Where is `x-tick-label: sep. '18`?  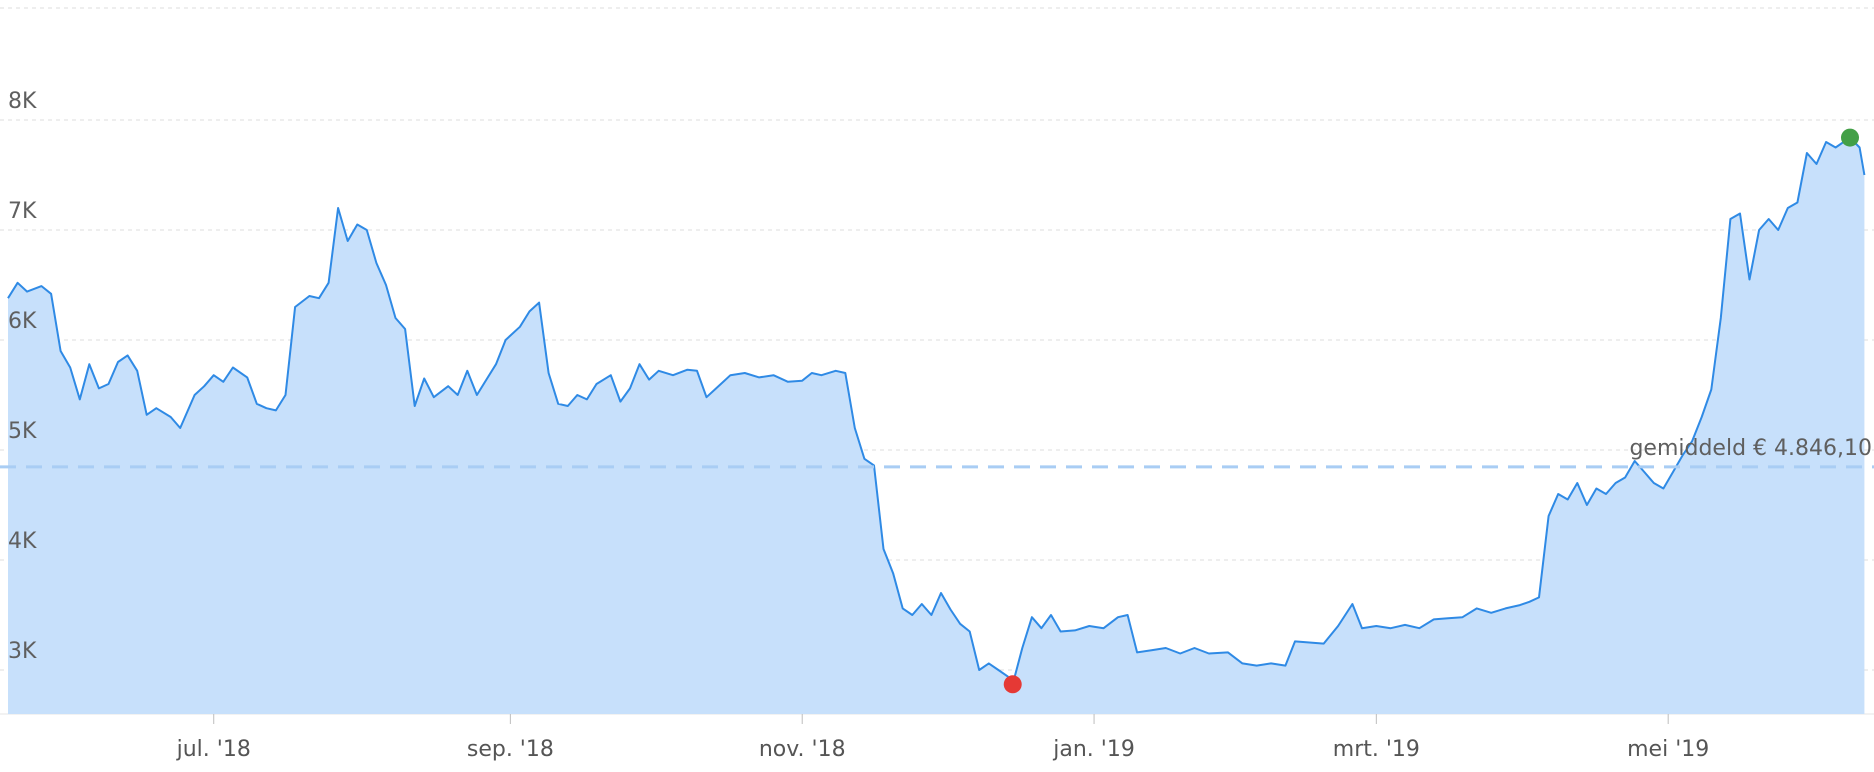 x-tick-label: sep. '18 is located at coordinates (510, 749).